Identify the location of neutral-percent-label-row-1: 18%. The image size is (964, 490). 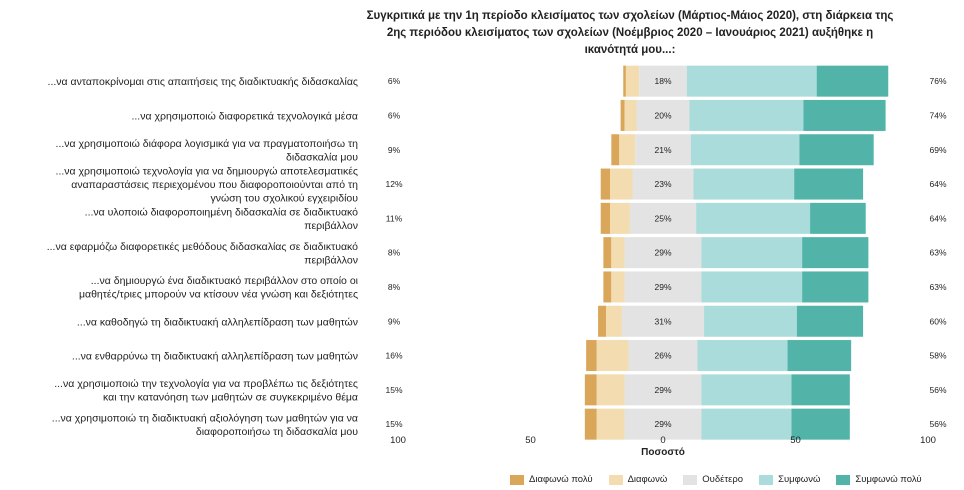
(662, 81).